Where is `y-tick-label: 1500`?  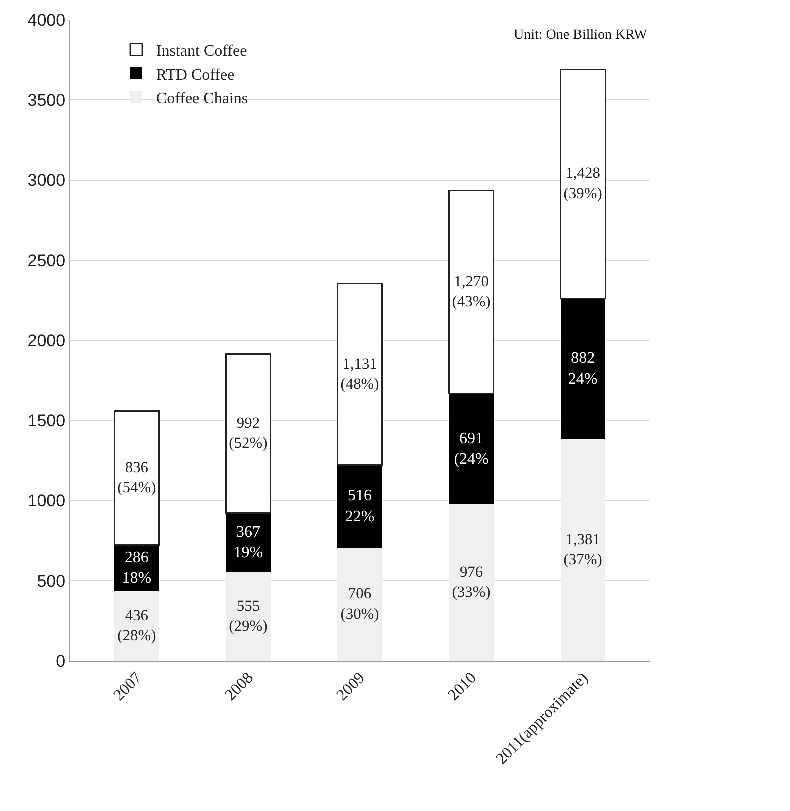
y-tick-label: 1500 is located at coordinates (47, 421).